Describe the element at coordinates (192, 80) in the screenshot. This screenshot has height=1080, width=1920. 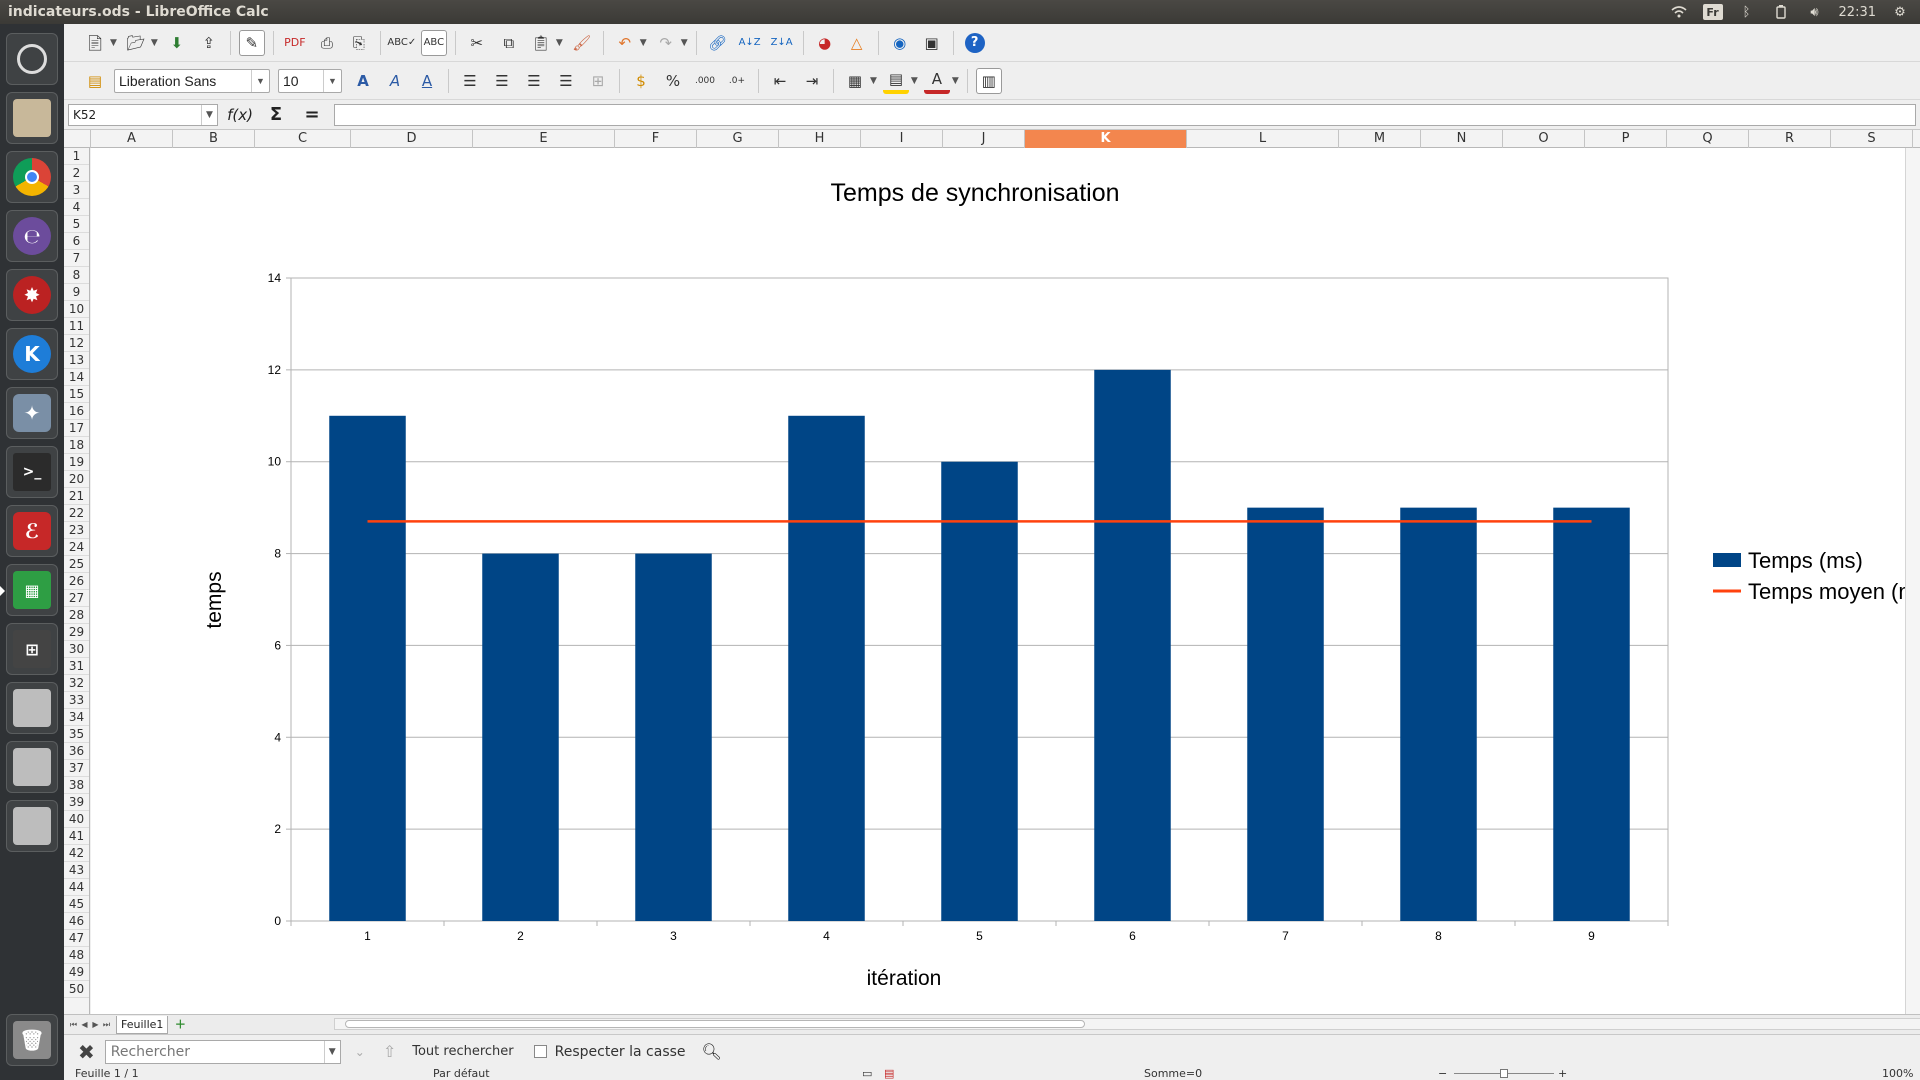
I see `font-name-combobox: Liberation Sans ▼` at that location.